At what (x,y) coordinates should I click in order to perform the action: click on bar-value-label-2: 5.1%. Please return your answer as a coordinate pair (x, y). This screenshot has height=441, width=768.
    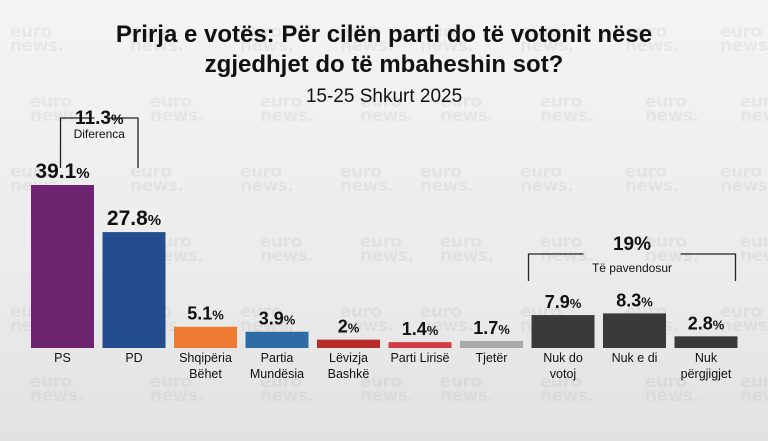
    Looking at the image, I should click on (205, 314).